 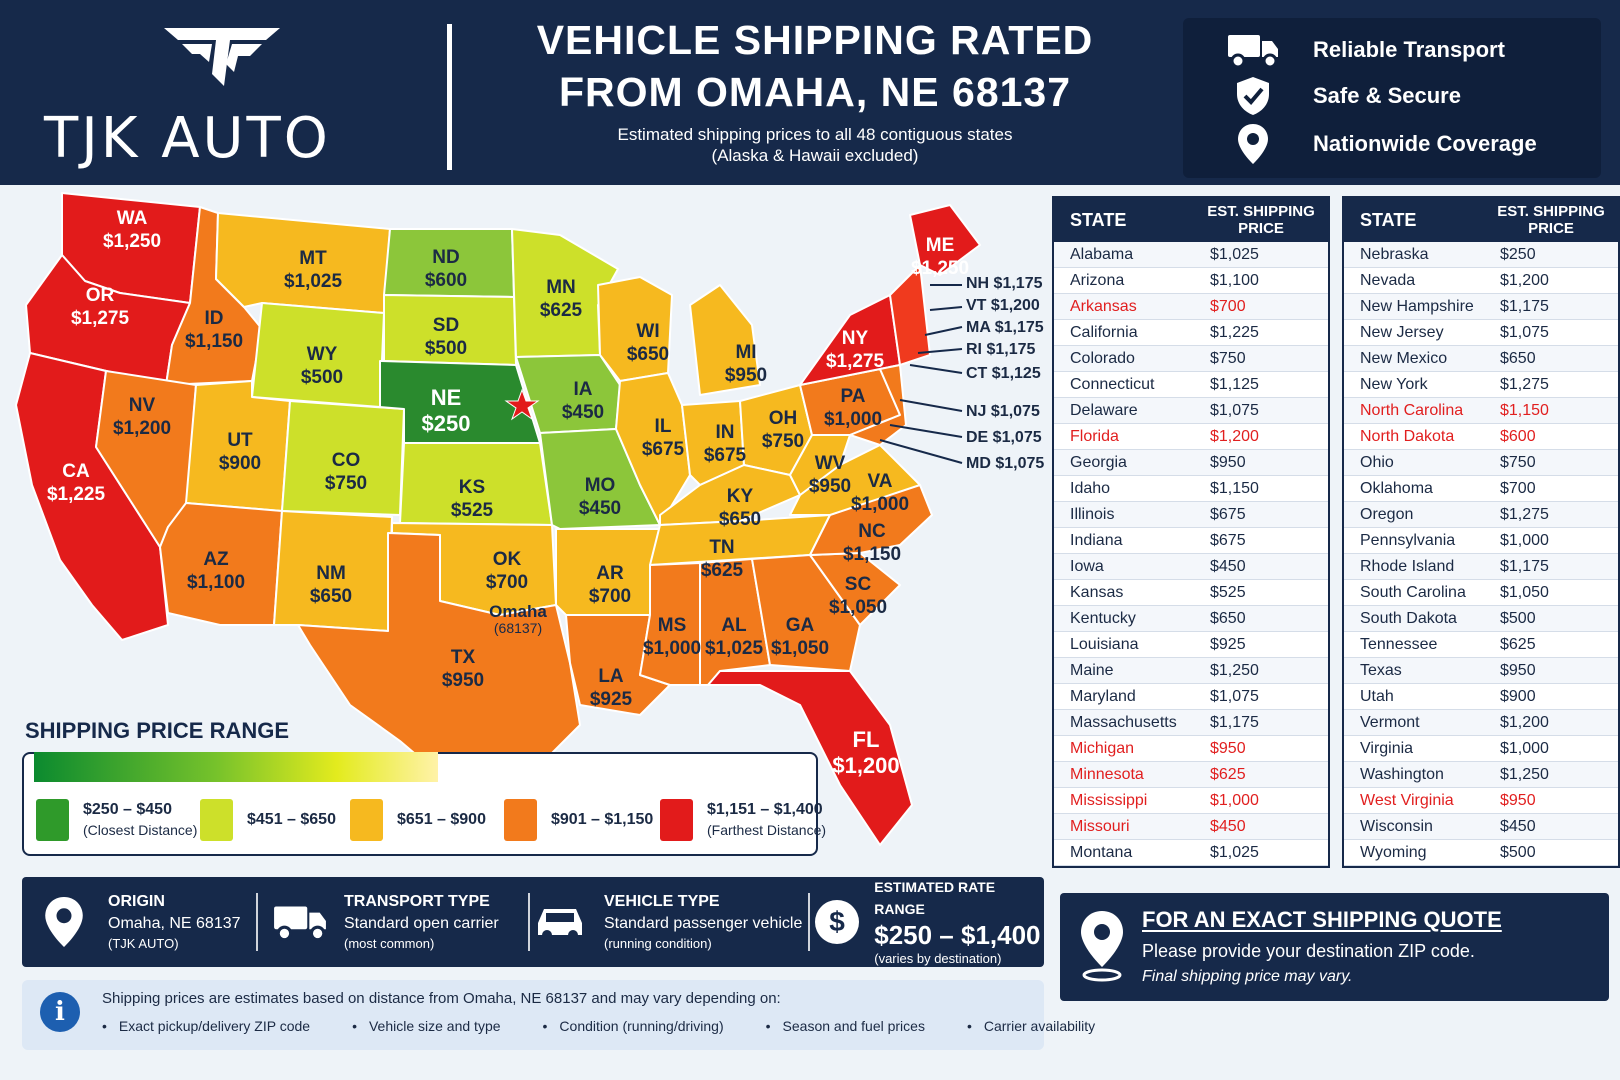 What do you see at coordinates (722, 559) in the screenshot?
I see `state-label-tn: TN $625` at bounding box center [722, 559].